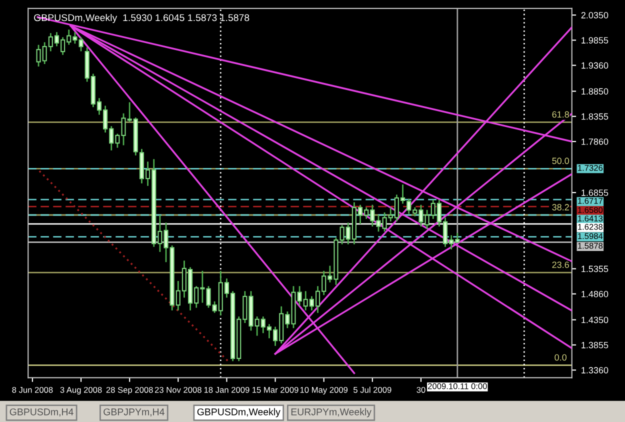  What do you see at coordinates (590, 227) in the screenshot?
I see `ref-line-label: 1.6238` at bounding box center [590, 227].